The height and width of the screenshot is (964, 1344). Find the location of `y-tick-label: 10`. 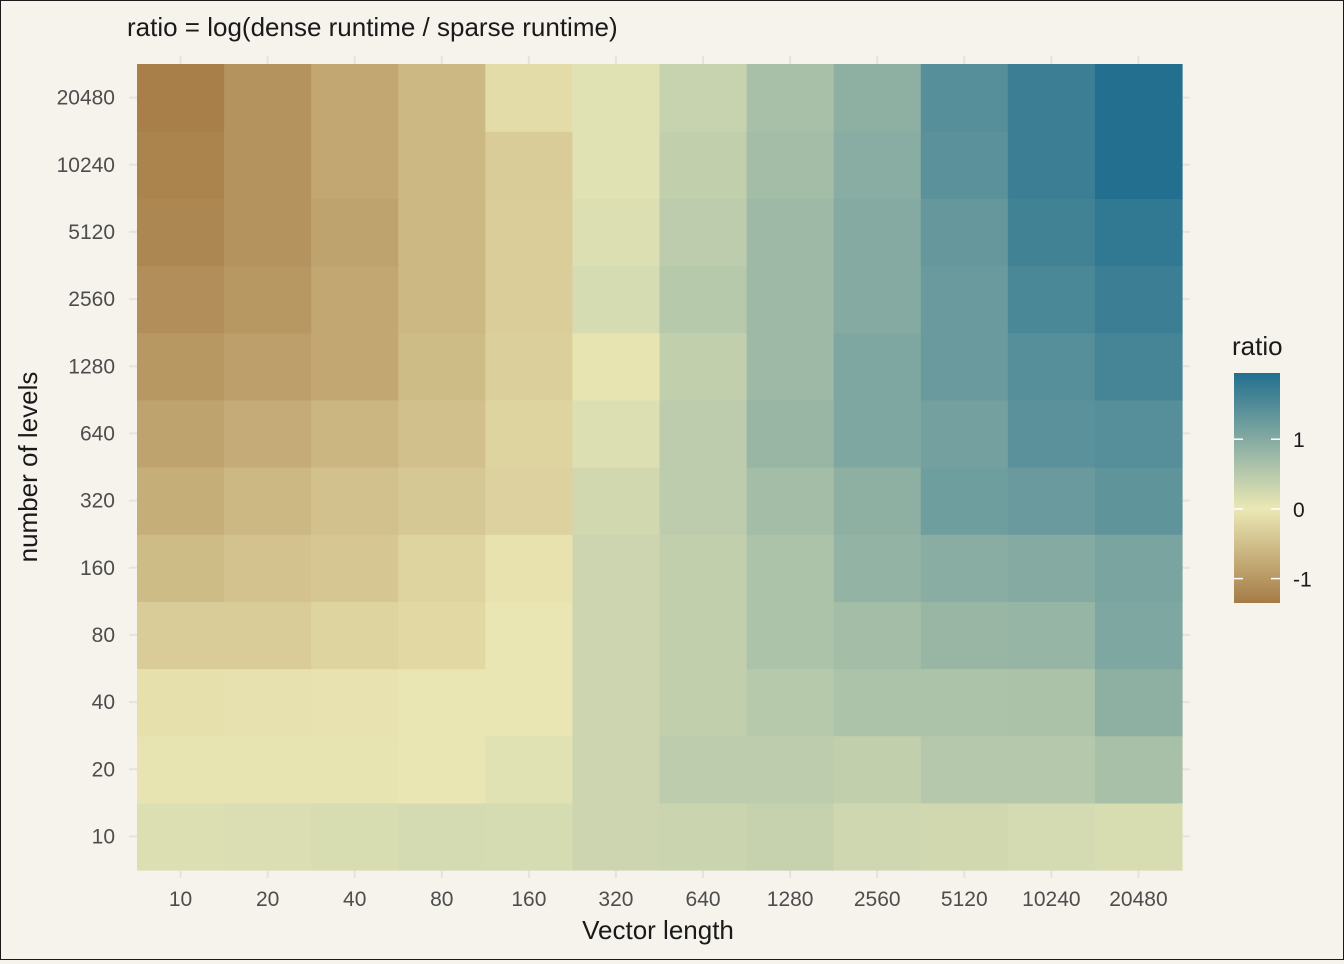

y-tick-label: 10 is located at coordinates (103, 836).